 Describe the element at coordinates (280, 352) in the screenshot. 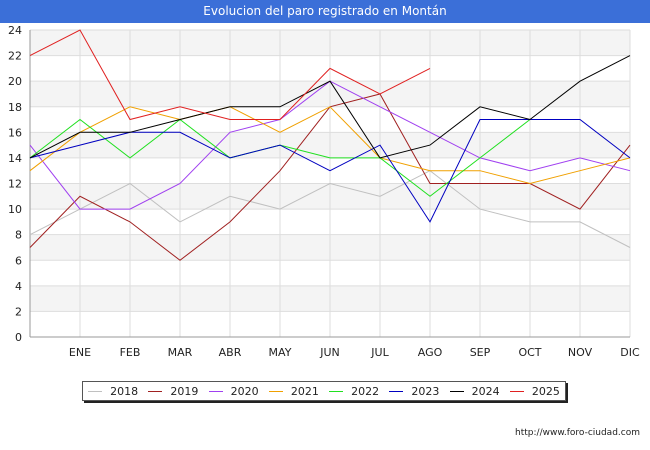

I see `x-tick-label: MAY` at that location.